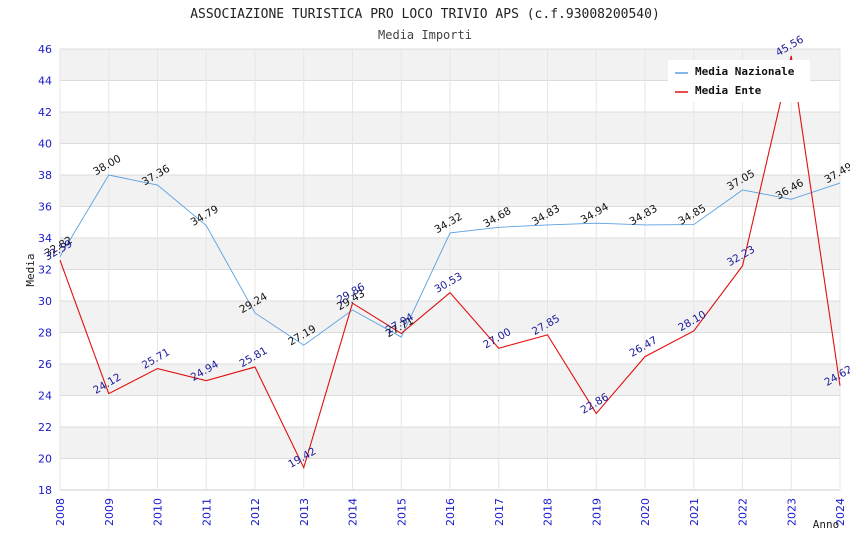 This screenshot has height=550, width=850. What do you see at coordinates (45, 427) in the screenshot?
I see `y-tick-label: 22` at bounding box center [45, 427].